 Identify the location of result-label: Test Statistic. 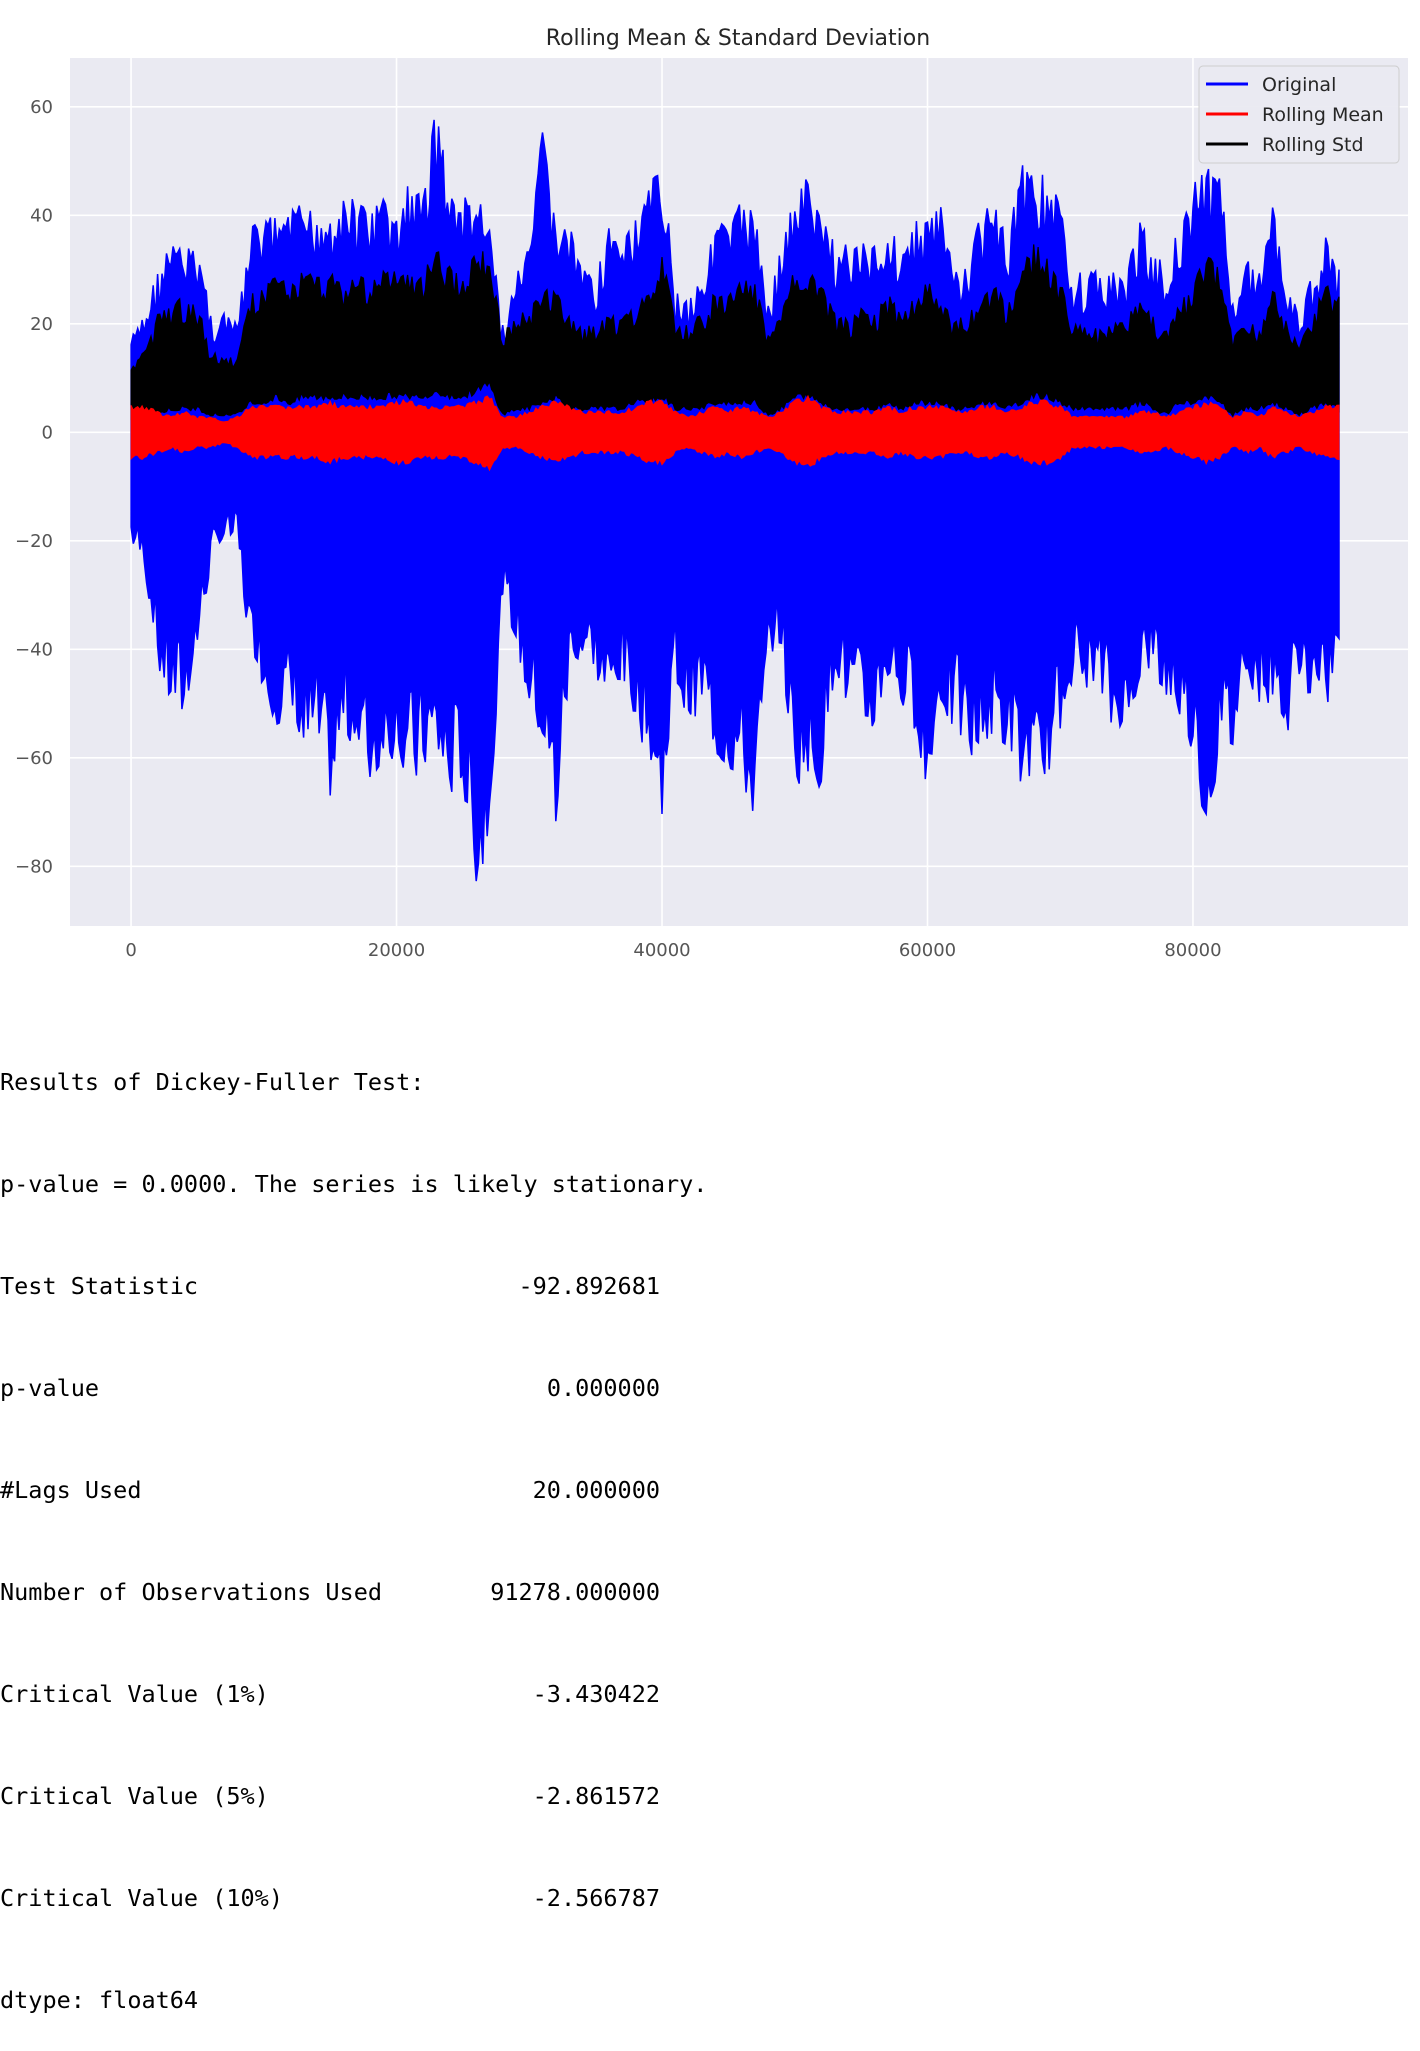
(99, 1286).